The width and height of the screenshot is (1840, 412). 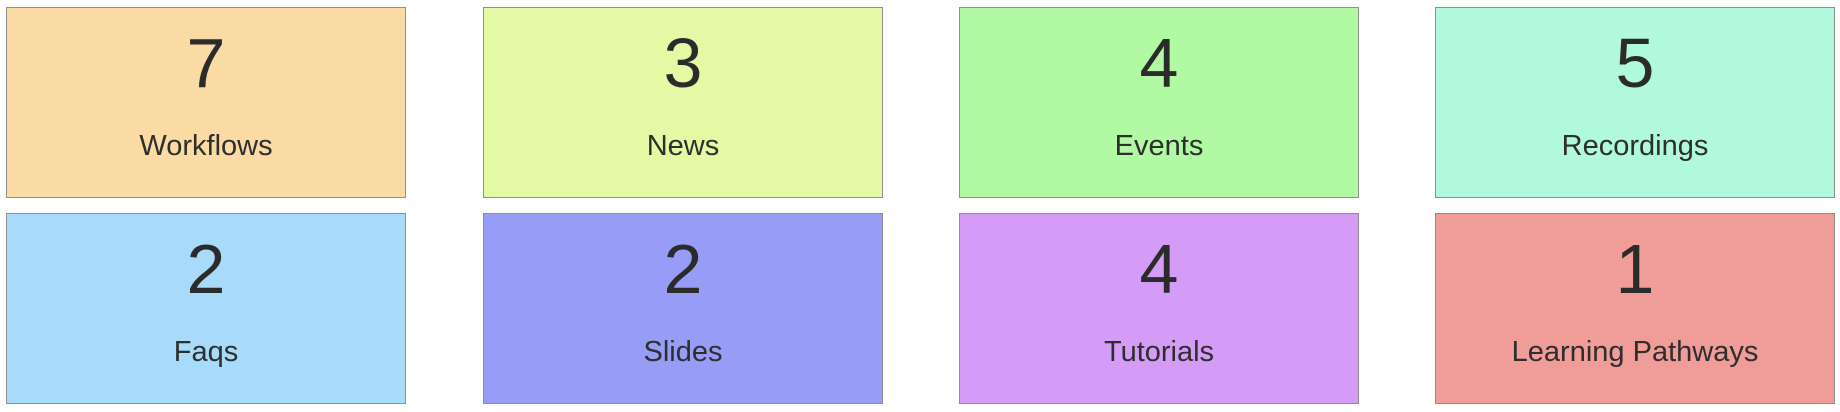 I want to click on tile-label: Slides, so click(x=683, y=352).